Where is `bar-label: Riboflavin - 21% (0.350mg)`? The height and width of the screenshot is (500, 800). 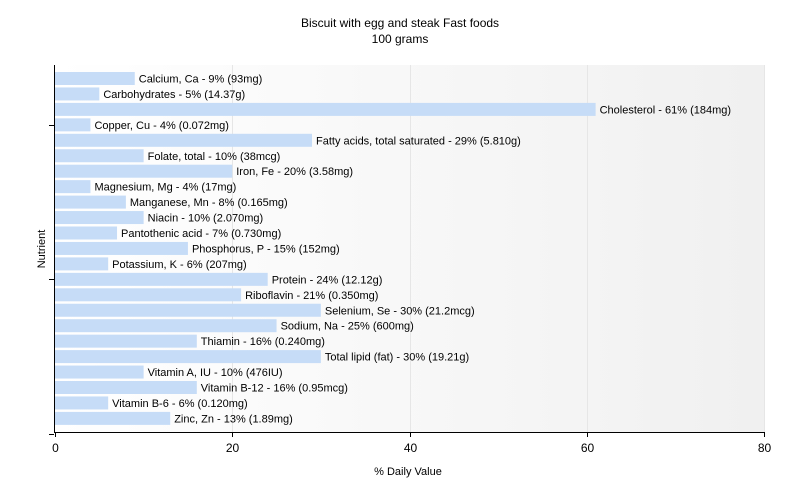 bar-label: Riboflavin - 21% (0.350mg) is located at coordinates (311, 296).